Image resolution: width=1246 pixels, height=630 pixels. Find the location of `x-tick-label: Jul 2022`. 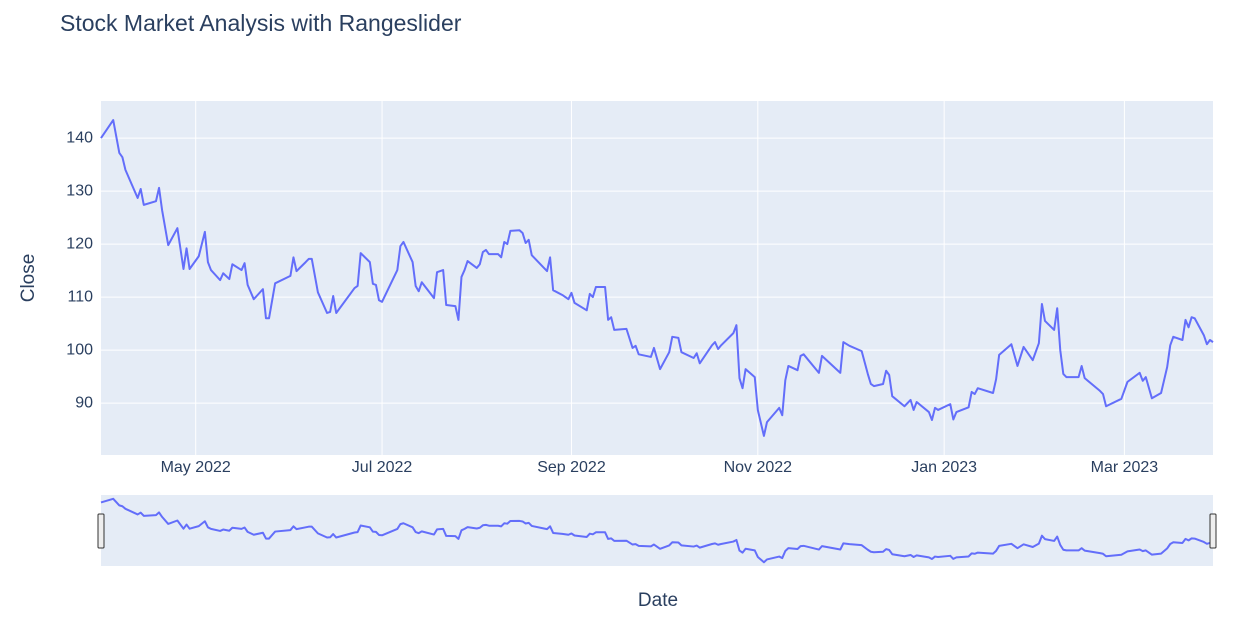

x-tick-label: Jul 2022 is located at coordinates (382, 467).